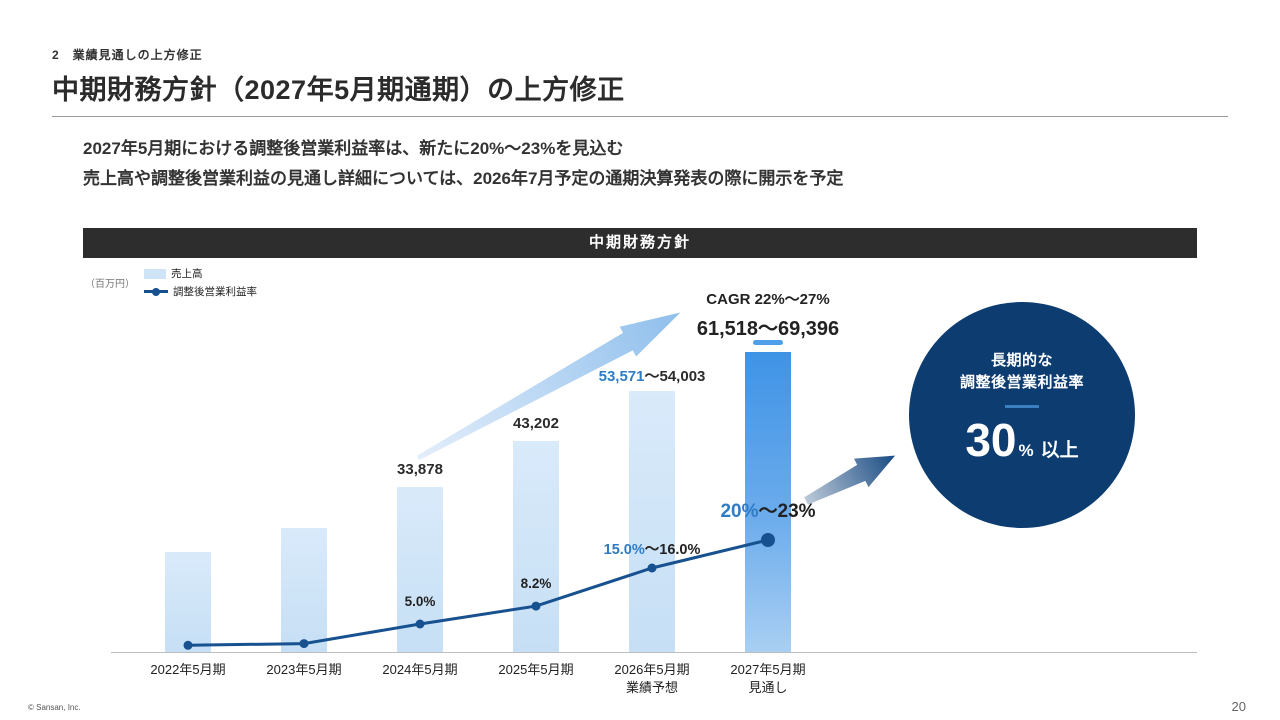 The image size is (1280, 720). Describe the element at coordinates (536, 669) in the screenshot. I see `x-axis-category-label: 2025年5月期` at that location.